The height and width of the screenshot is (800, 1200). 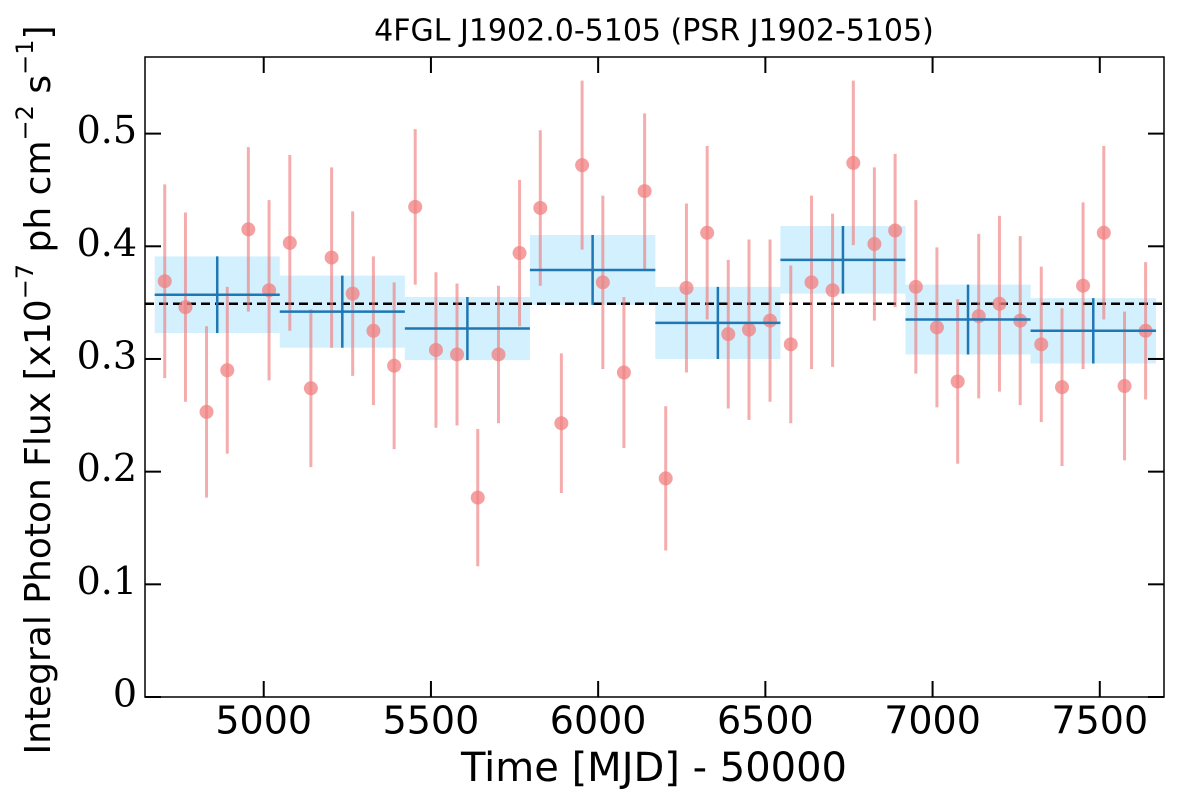 I want to click on y-label-part: ph cm, so click(x=38, y=201).